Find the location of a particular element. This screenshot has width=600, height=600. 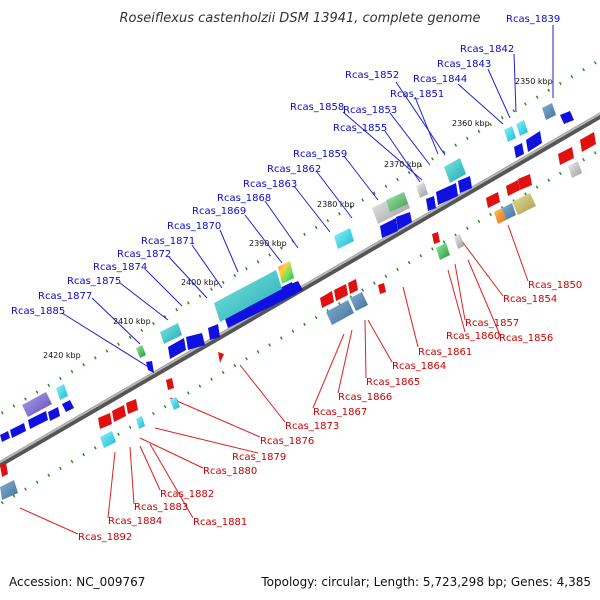

gene-label: Rcas_1885 is located at coordinates (38, 311).